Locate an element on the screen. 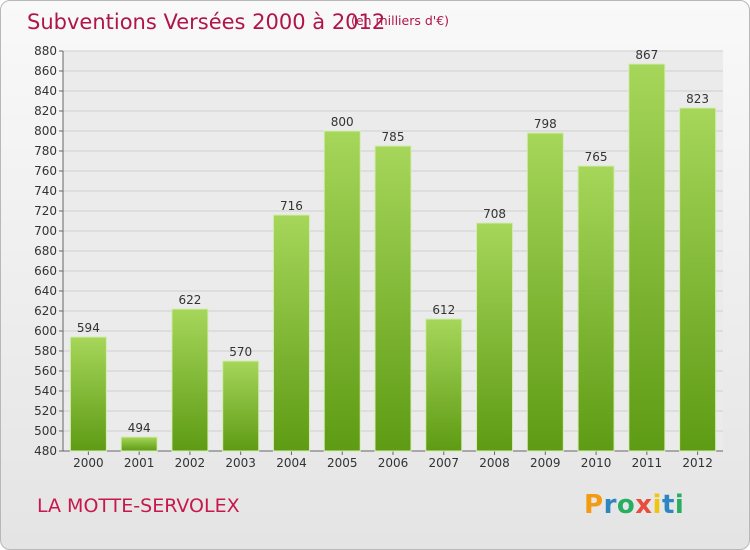 This screenshot has width=750, height=550. x-tick-label-2011: 2011 is located at coordinates (647, 463).